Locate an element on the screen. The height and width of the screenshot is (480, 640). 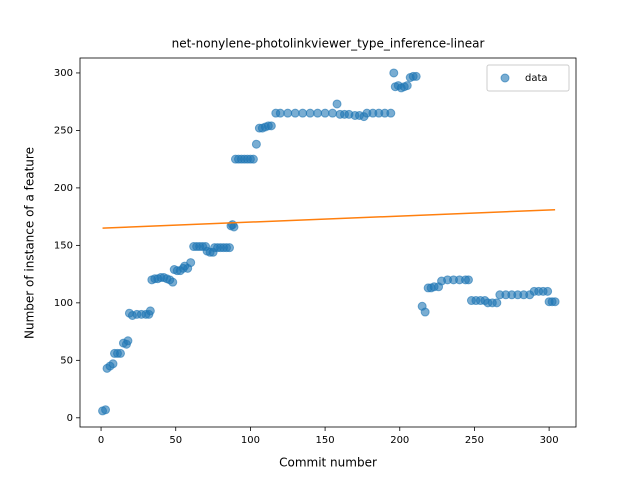
y-tick-label: 250 is located at coordinates (63, 130).